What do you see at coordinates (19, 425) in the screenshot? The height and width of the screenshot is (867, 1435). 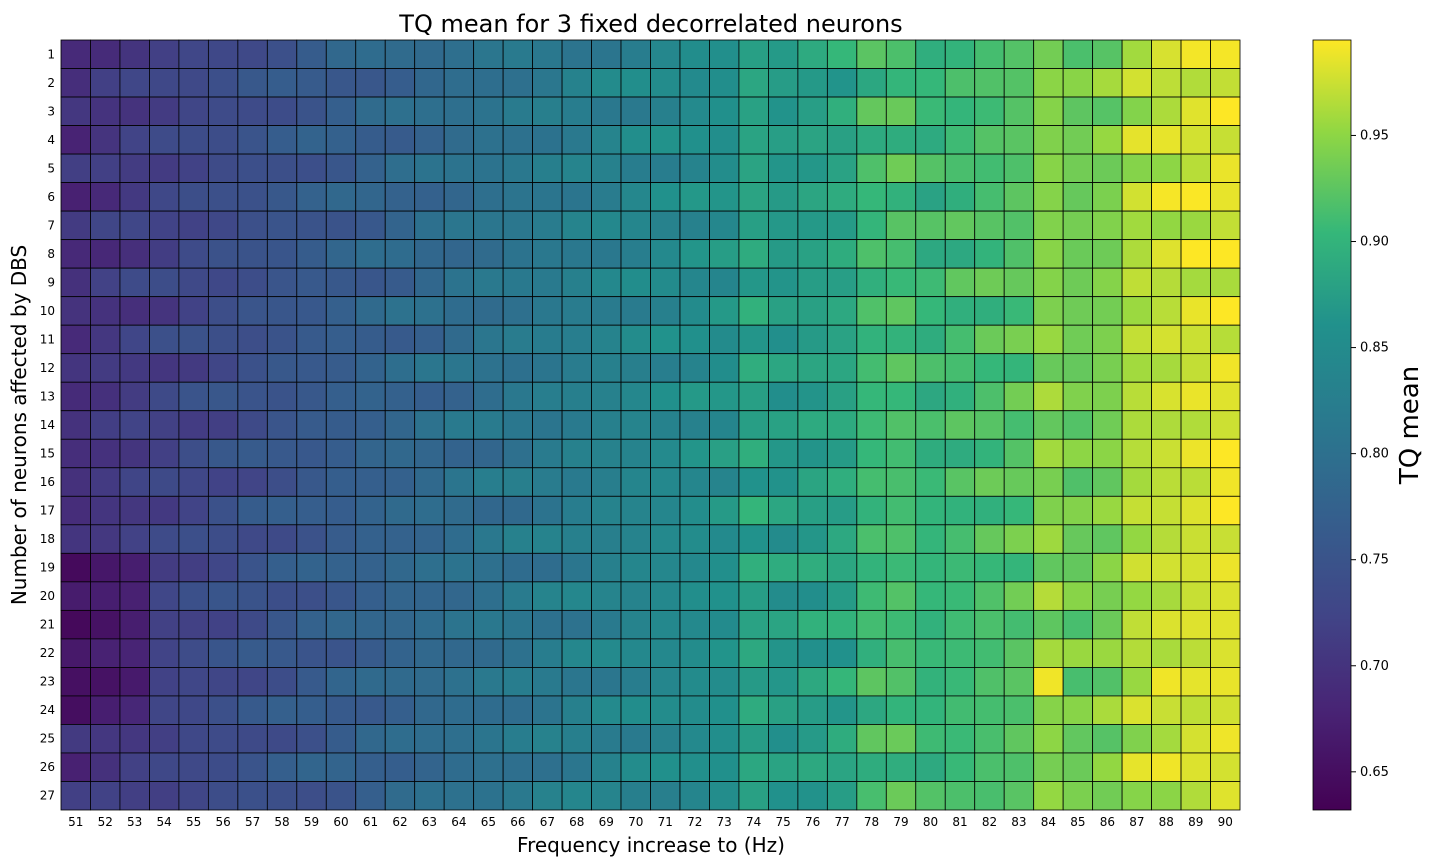 I see `y-axis-label: Number of neurons affected by DBS` at bounding box center [19, 425].